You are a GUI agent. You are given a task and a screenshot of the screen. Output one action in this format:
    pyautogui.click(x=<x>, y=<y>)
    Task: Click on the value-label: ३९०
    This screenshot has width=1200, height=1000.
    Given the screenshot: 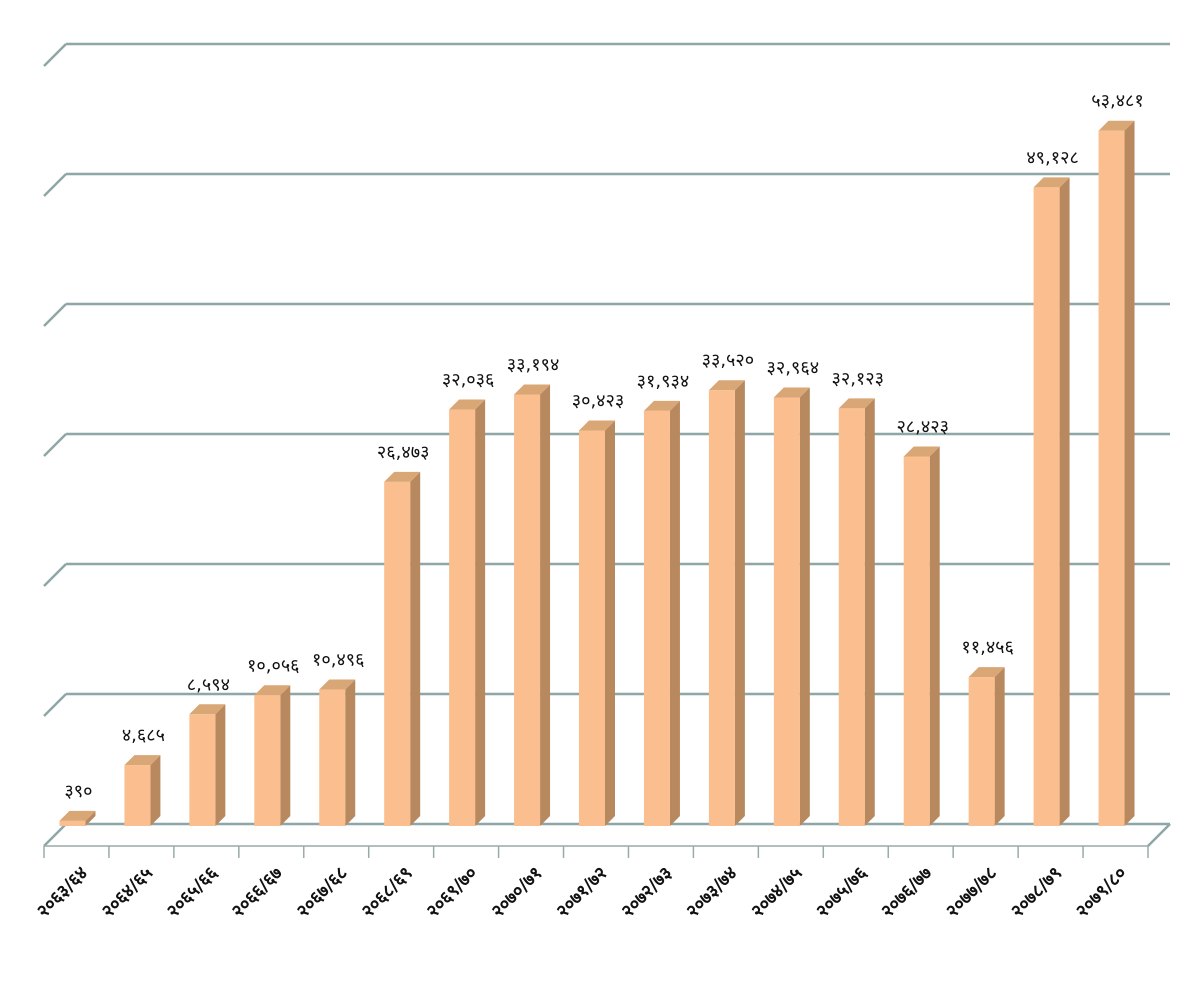 What is the action you would take?
    pyautogui.click(x=78, y=791)
    